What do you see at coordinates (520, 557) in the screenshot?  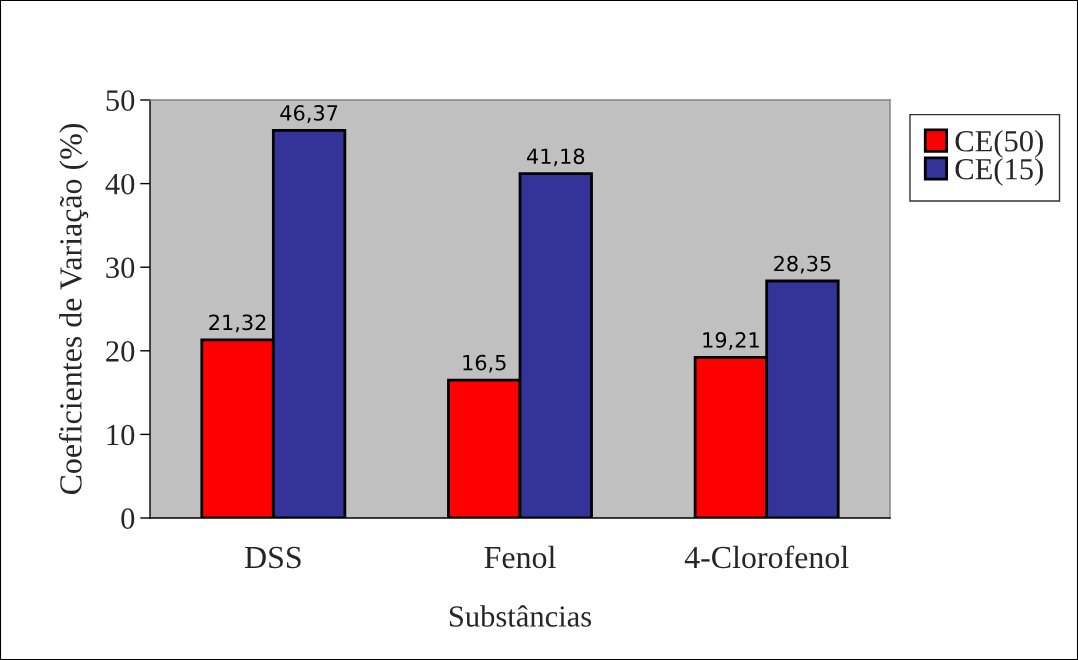 I see `x-tick-label: Fenol` at bounding box center [520, 557].